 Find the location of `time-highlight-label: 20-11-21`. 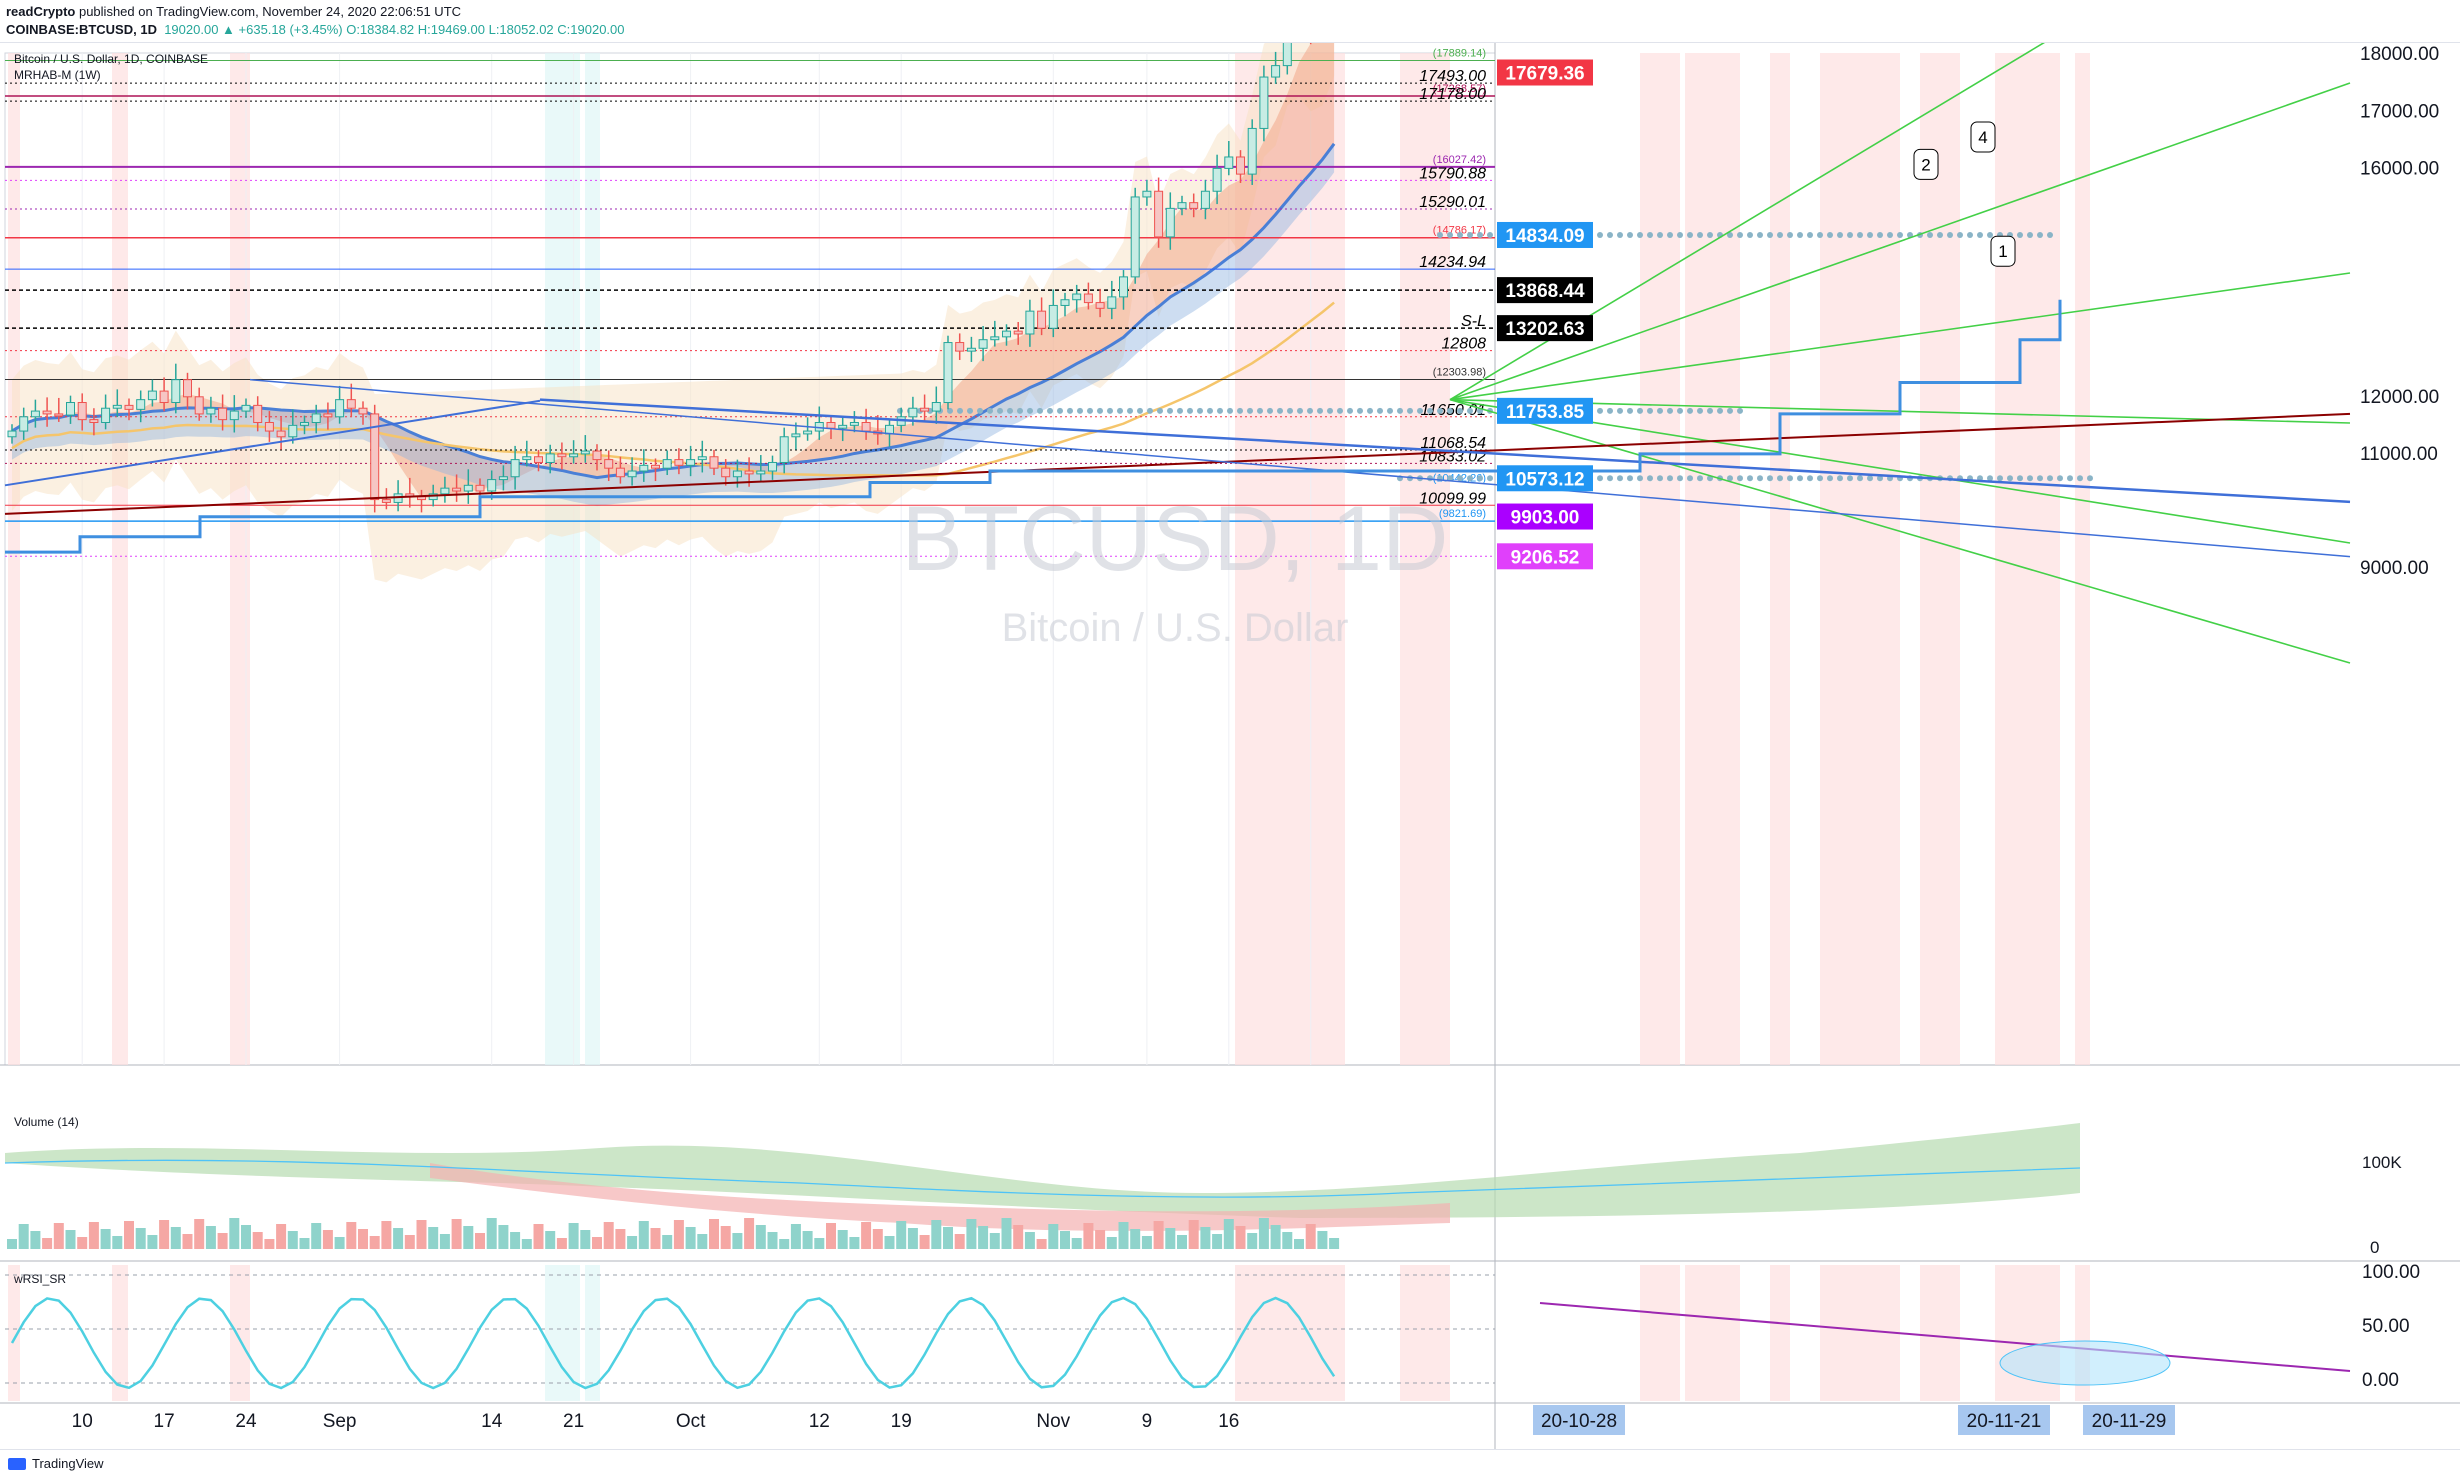

time-highlight-label: 20-11-21 is located at coordinates (2004, 1421).